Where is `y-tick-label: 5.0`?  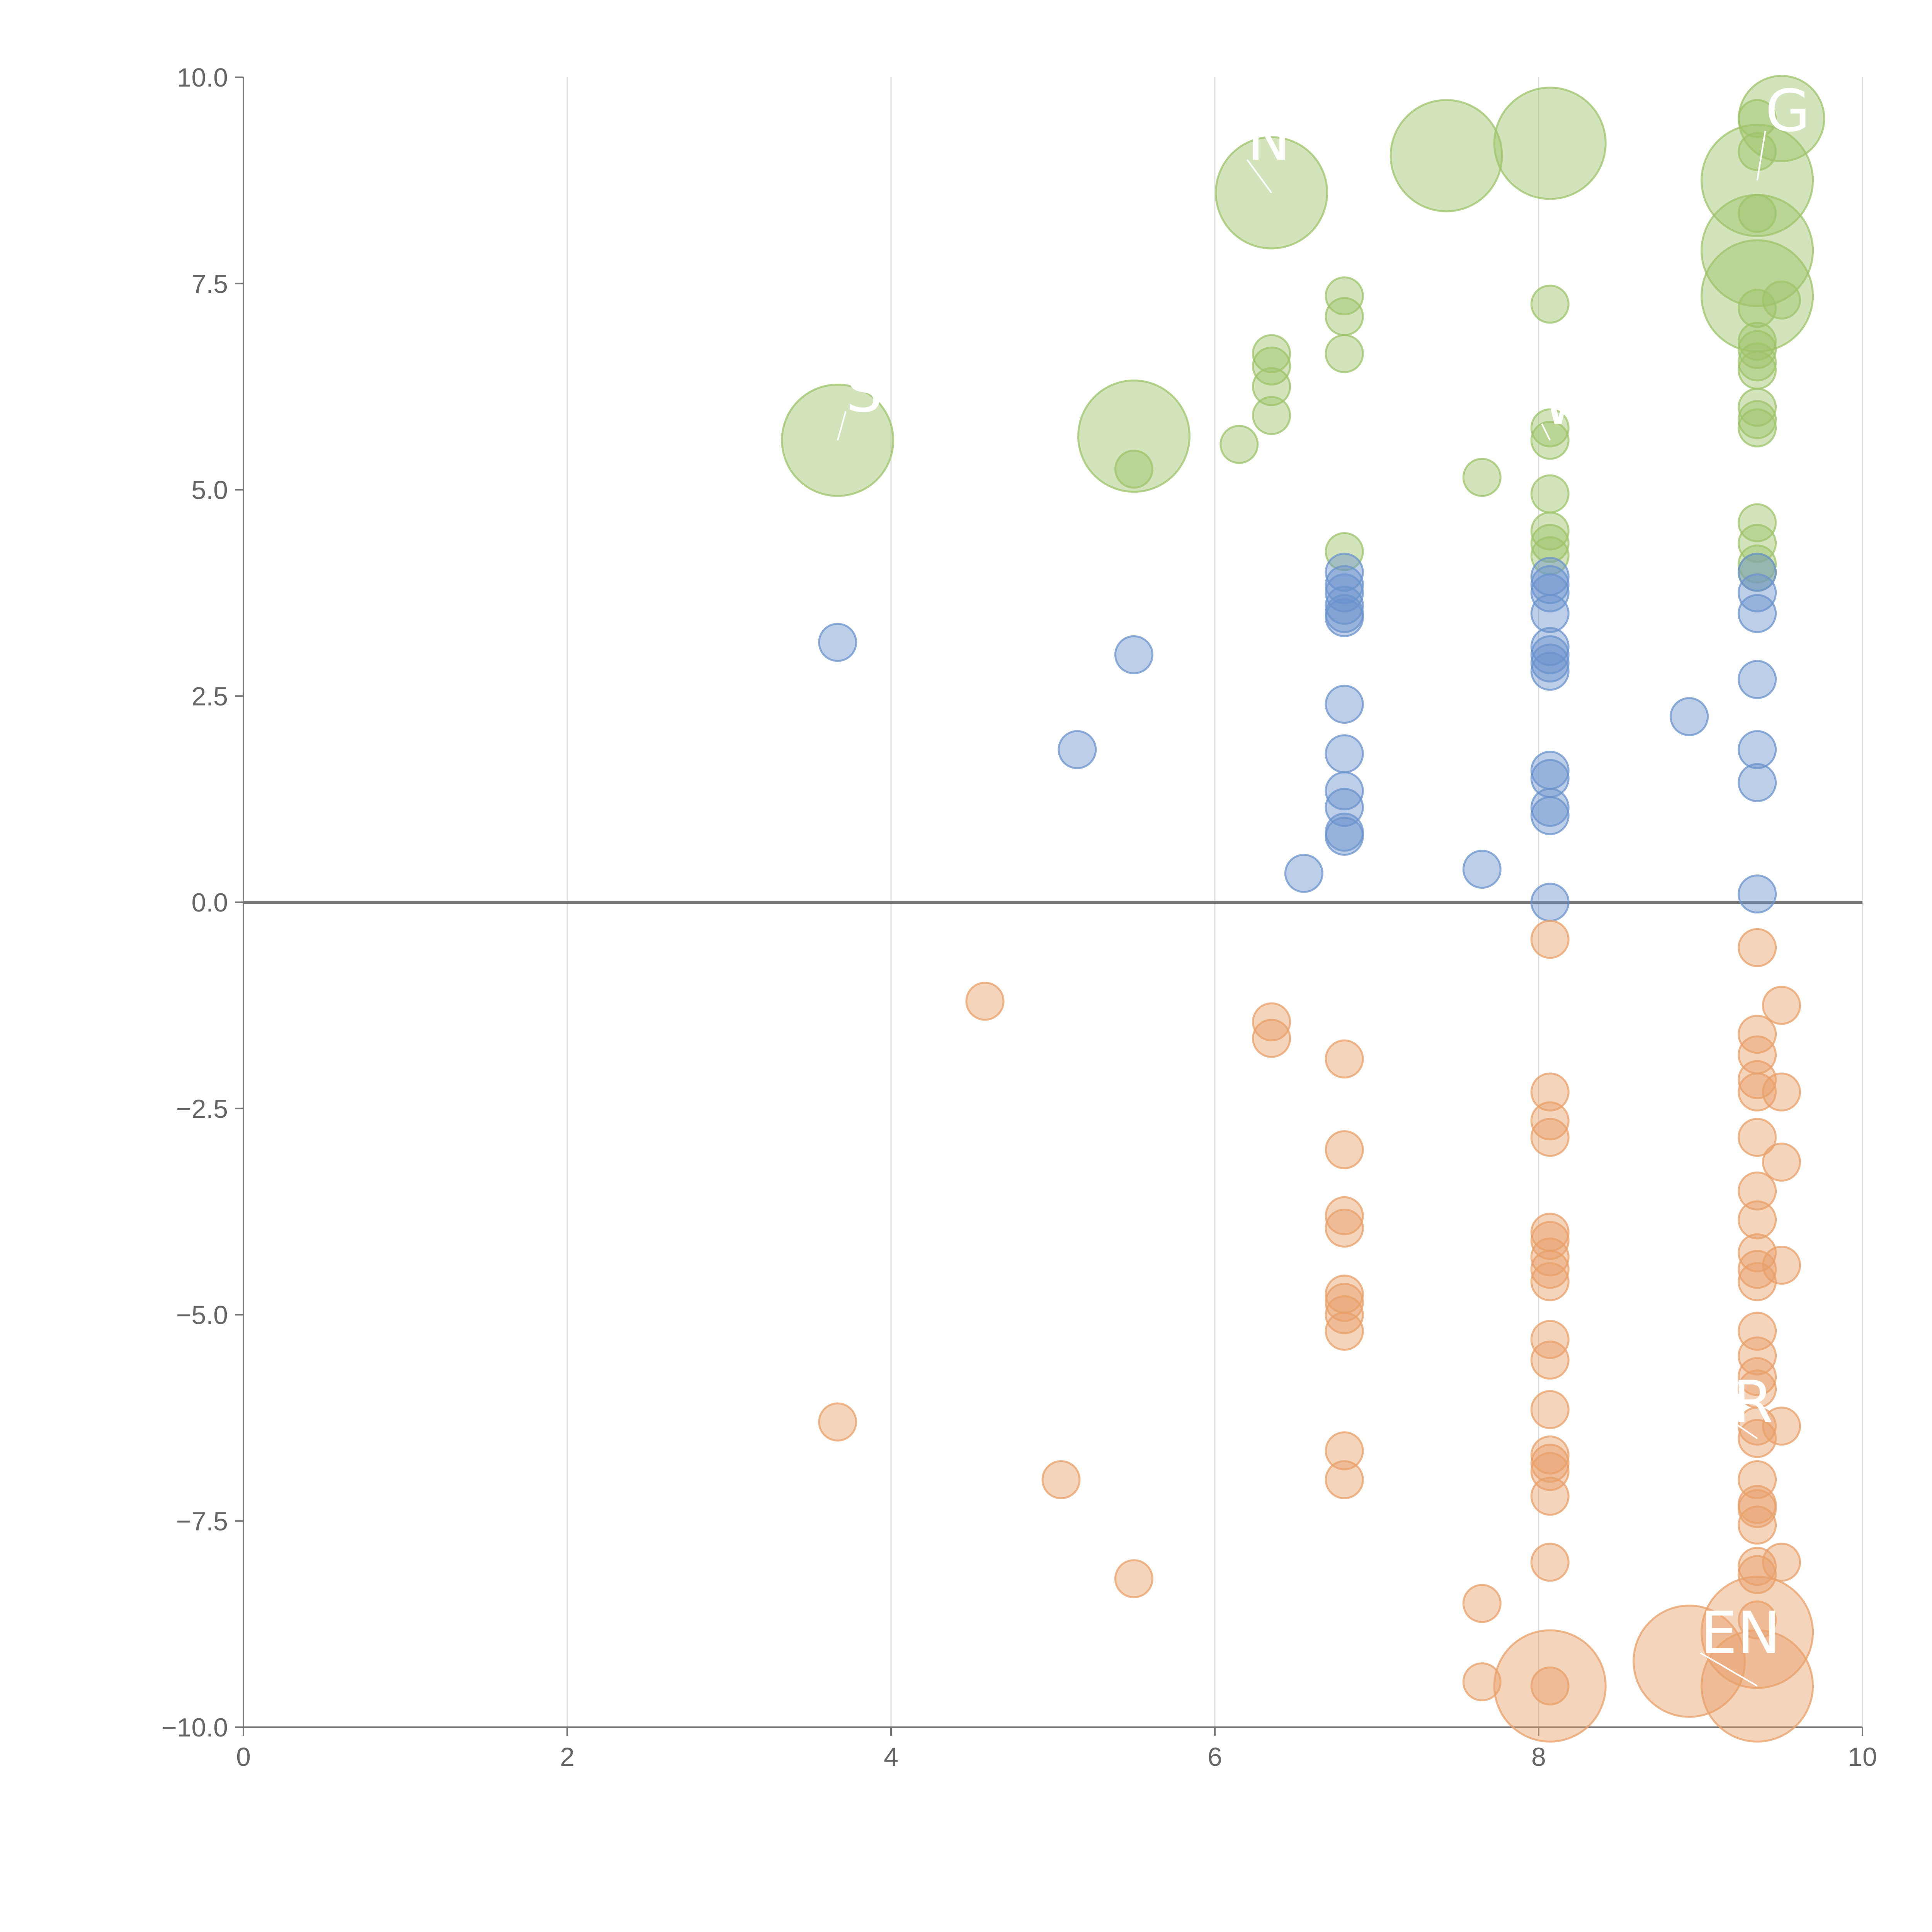 y-tick-label: 5.0 is located at coordinates (209, 491).